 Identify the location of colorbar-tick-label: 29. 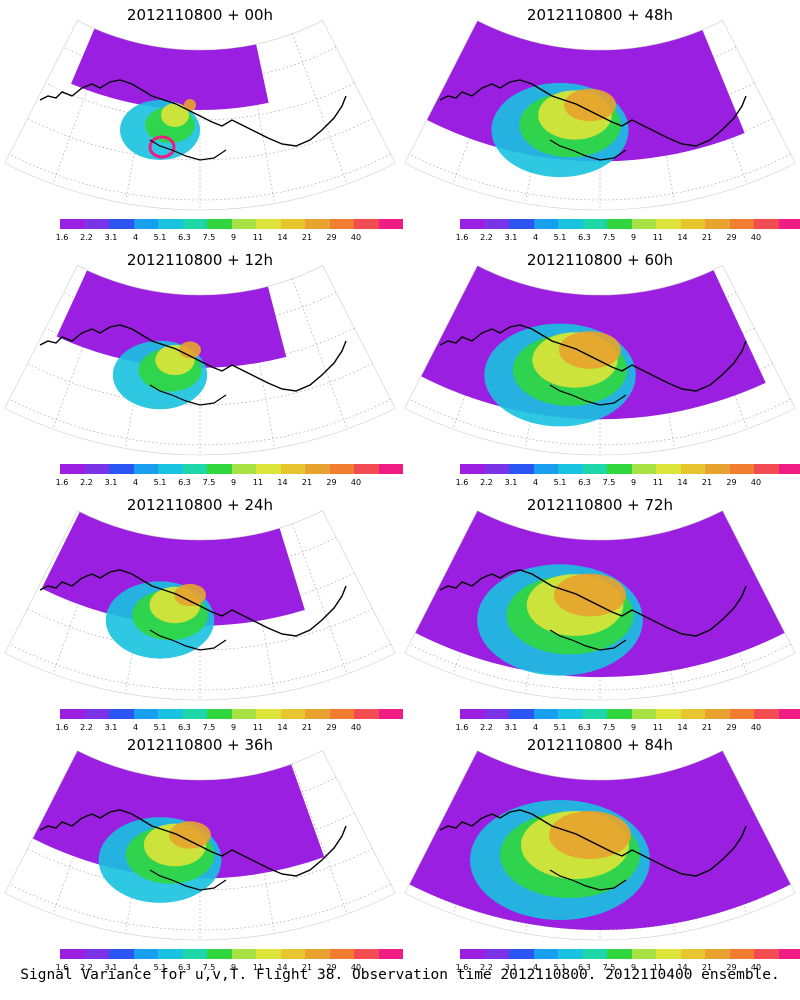
(731, 967).